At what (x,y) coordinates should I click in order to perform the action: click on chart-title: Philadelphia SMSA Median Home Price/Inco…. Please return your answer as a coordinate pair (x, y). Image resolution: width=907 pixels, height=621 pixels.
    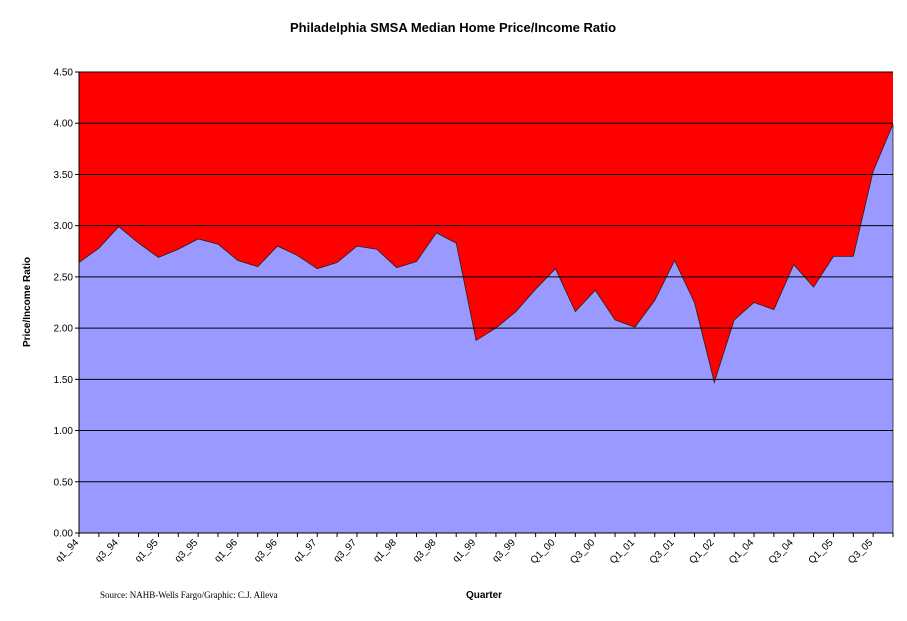
    Looking at the image, I should click on (453, 27).